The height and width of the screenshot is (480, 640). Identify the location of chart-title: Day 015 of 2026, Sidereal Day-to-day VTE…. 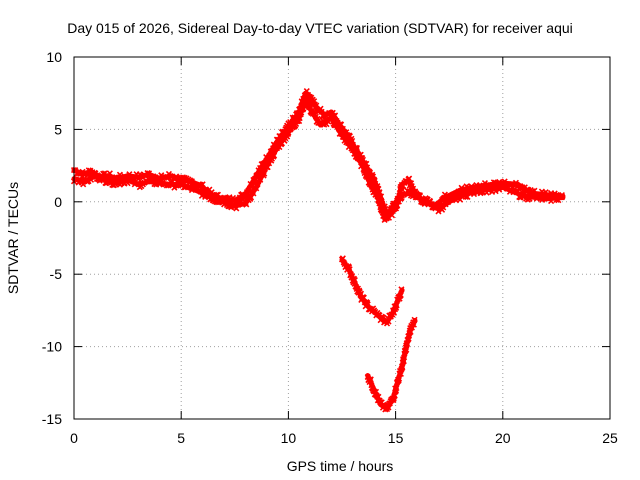
(320, 28).